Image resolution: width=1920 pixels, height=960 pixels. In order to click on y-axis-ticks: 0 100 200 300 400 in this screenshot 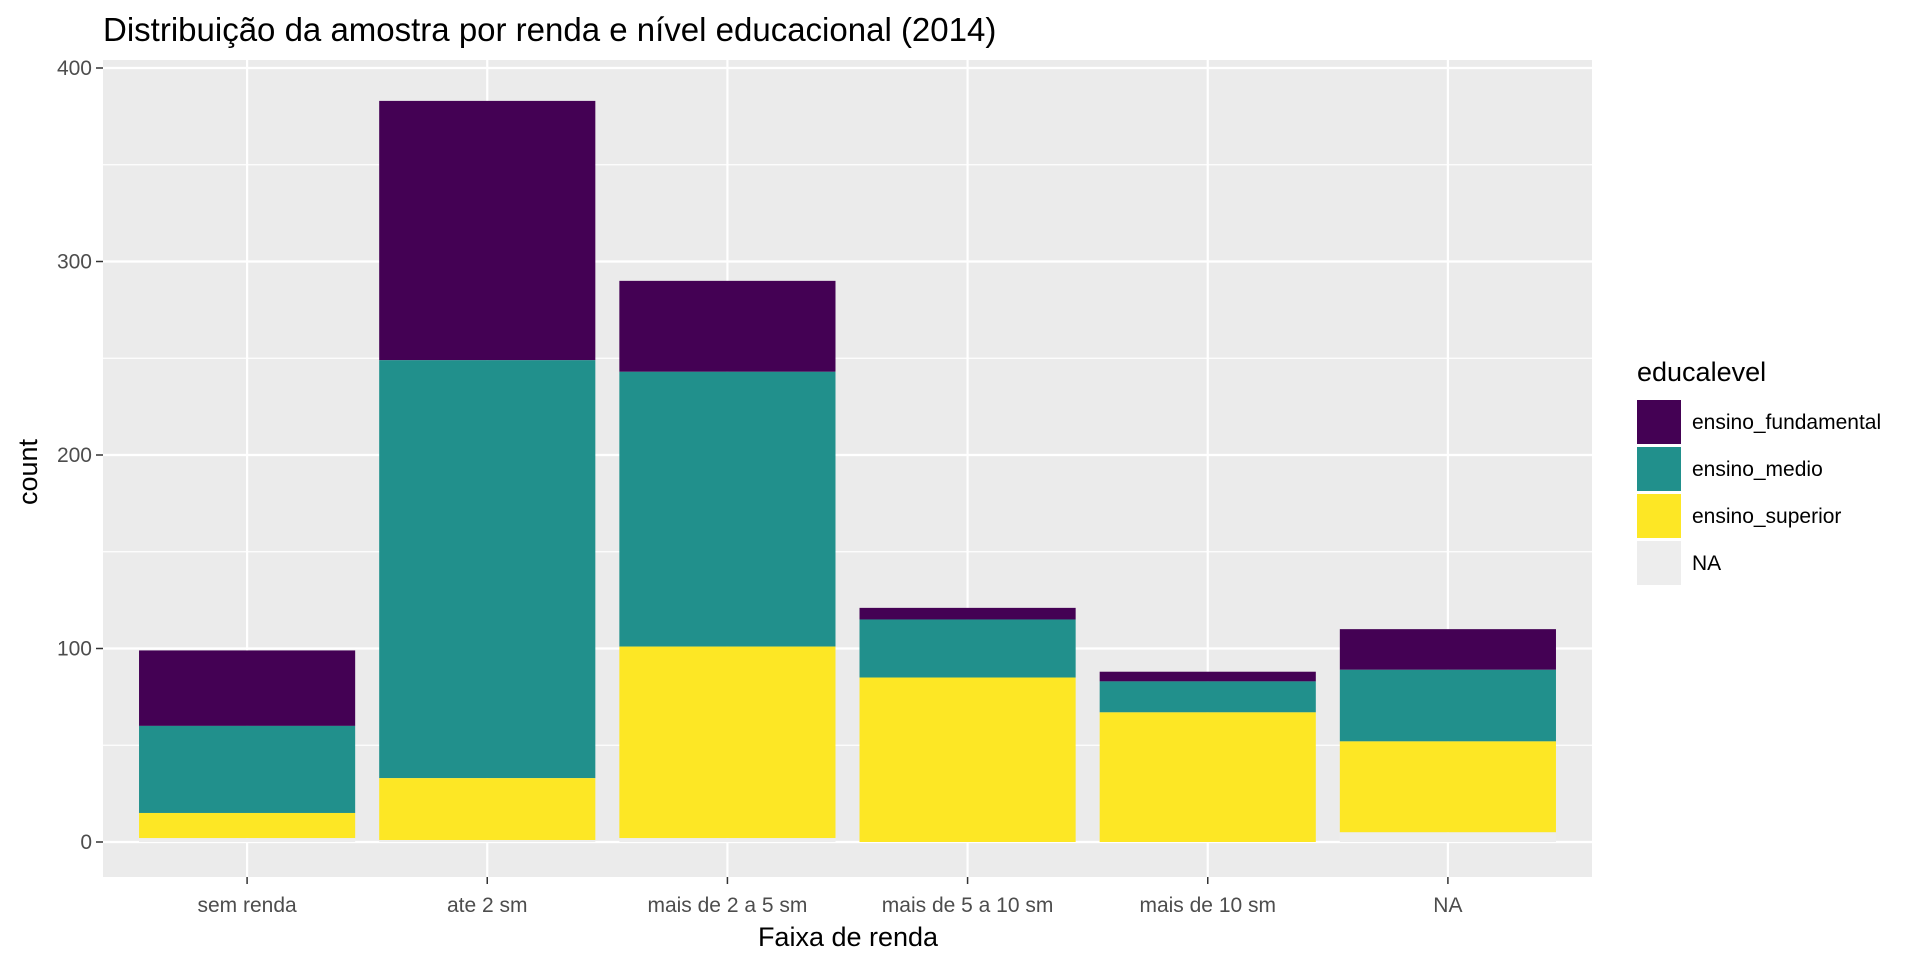, I will do `click(80, 455)`.